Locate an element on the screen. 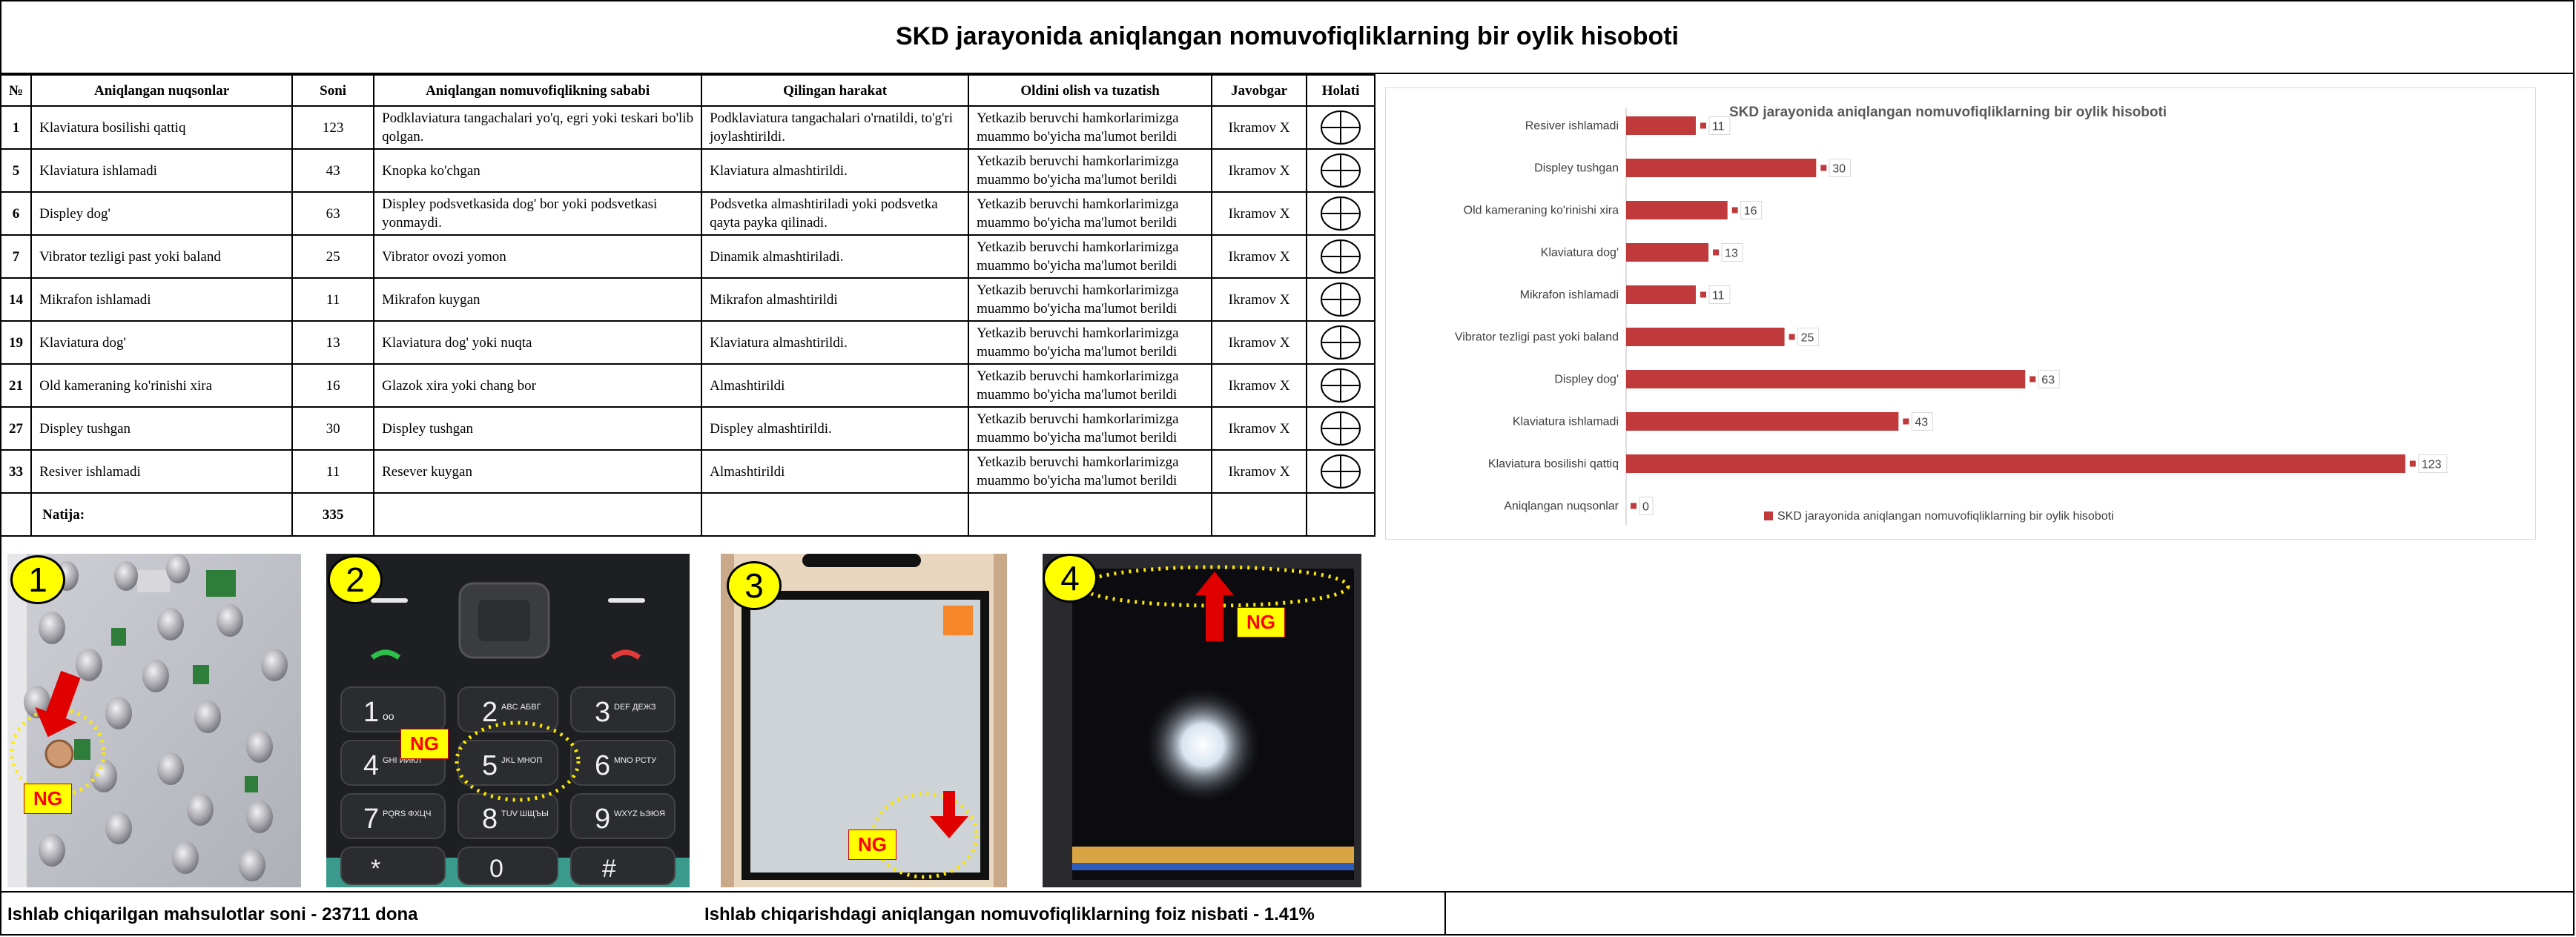  chart-data-label: 0 is located at coordinates (1645, 507).